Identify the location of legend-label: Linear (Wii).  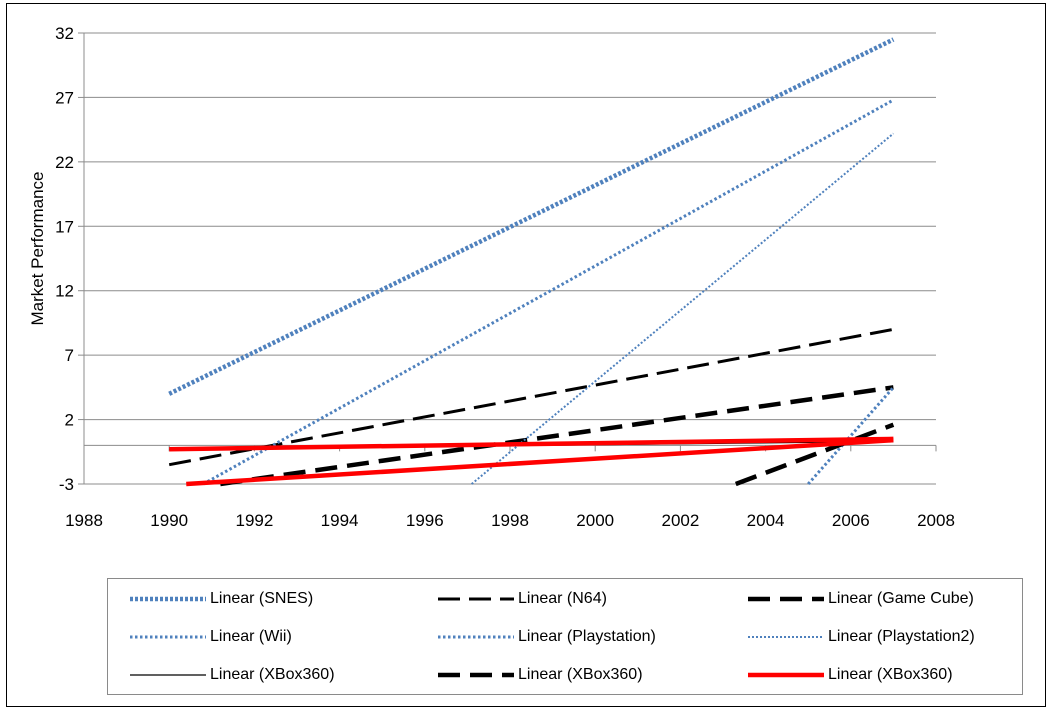
(251, 636).